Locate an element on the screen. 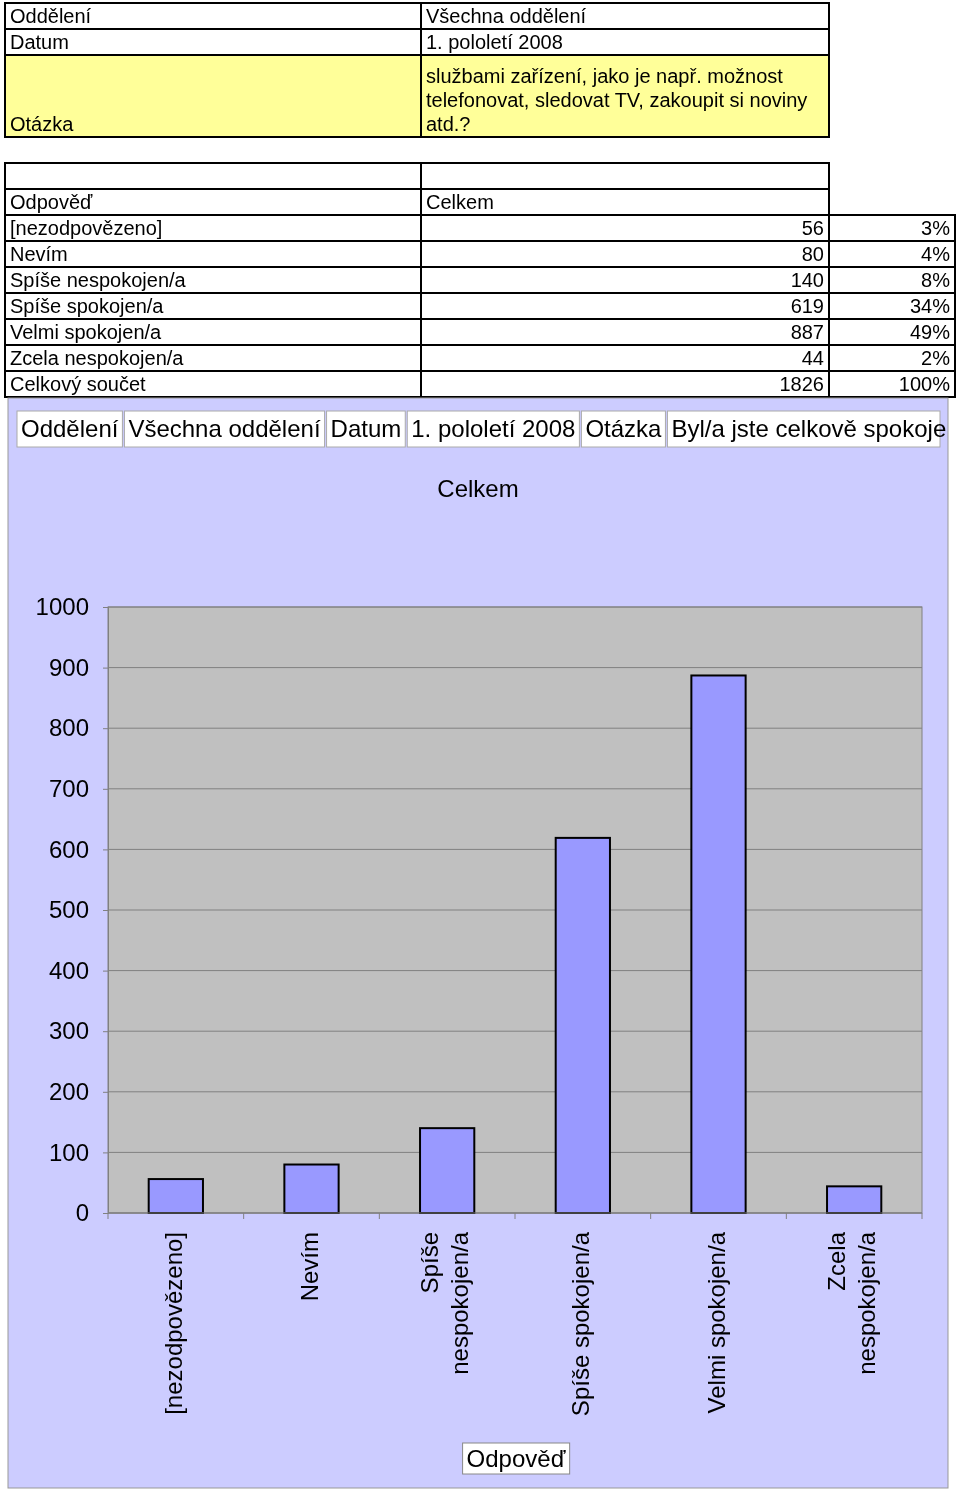  text: 4% is located at coordinates (935, 254).